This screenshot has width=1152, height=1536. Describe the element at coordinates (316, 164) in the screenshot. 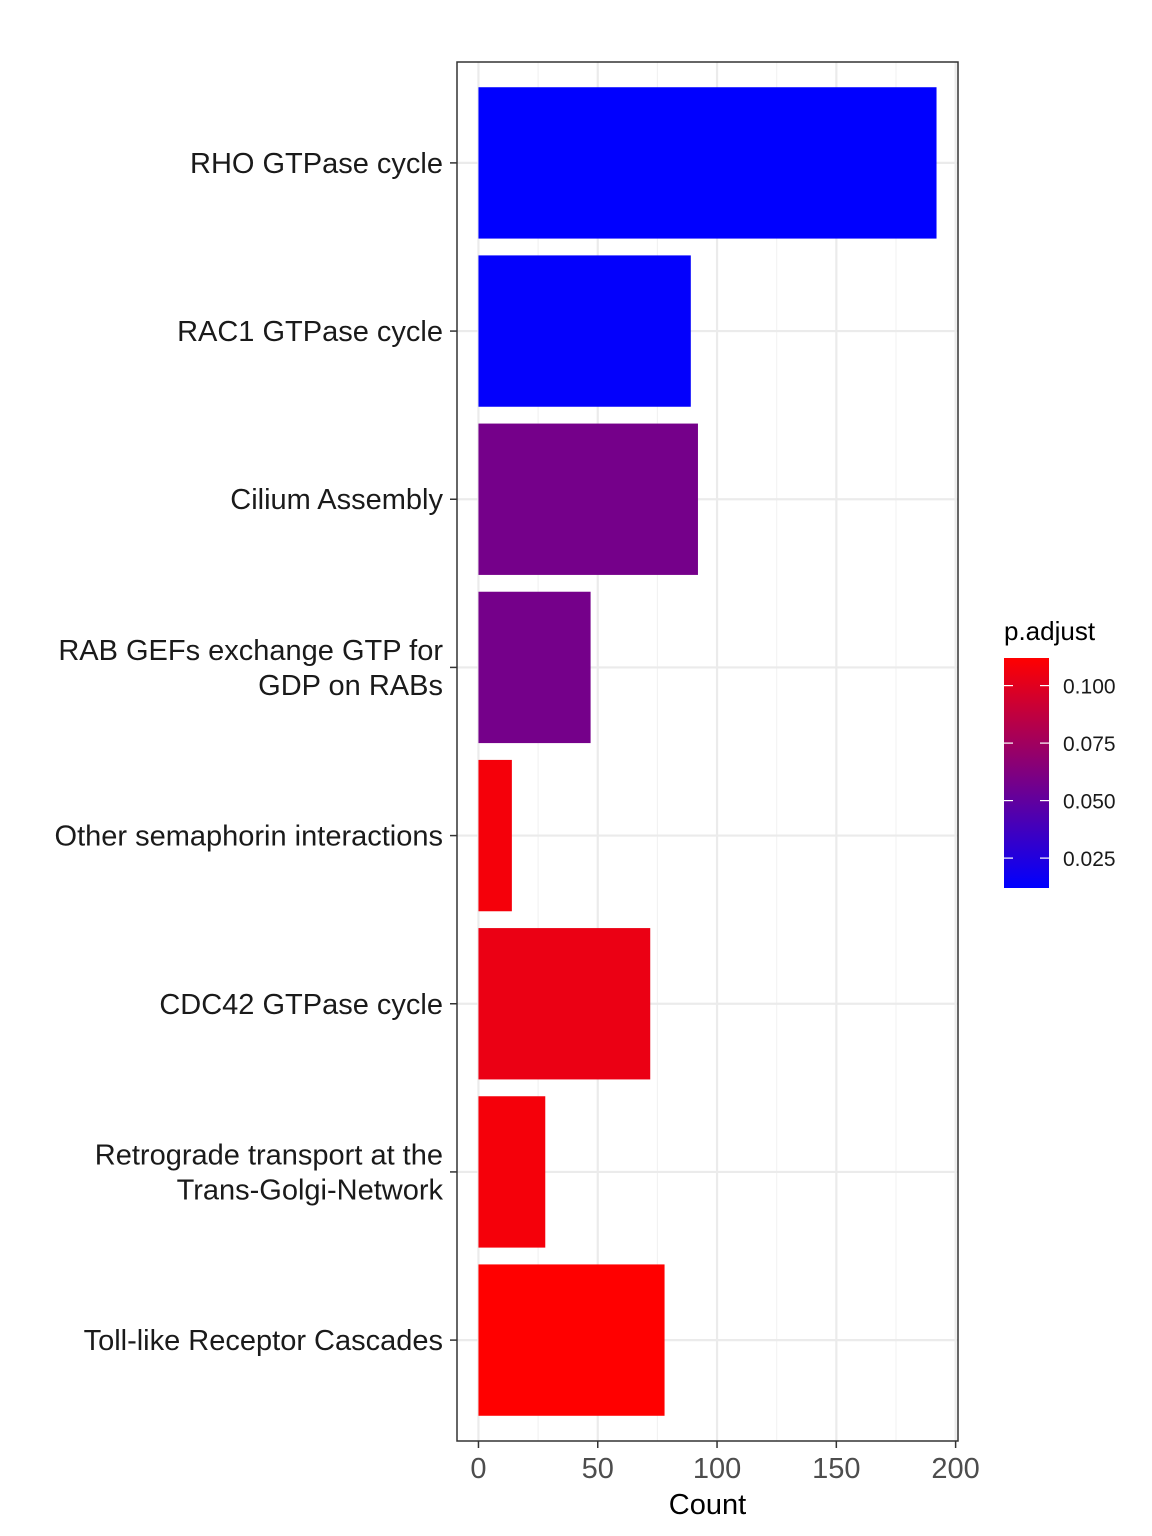

I see `category-label: RHO GTPase cycle` at that location.